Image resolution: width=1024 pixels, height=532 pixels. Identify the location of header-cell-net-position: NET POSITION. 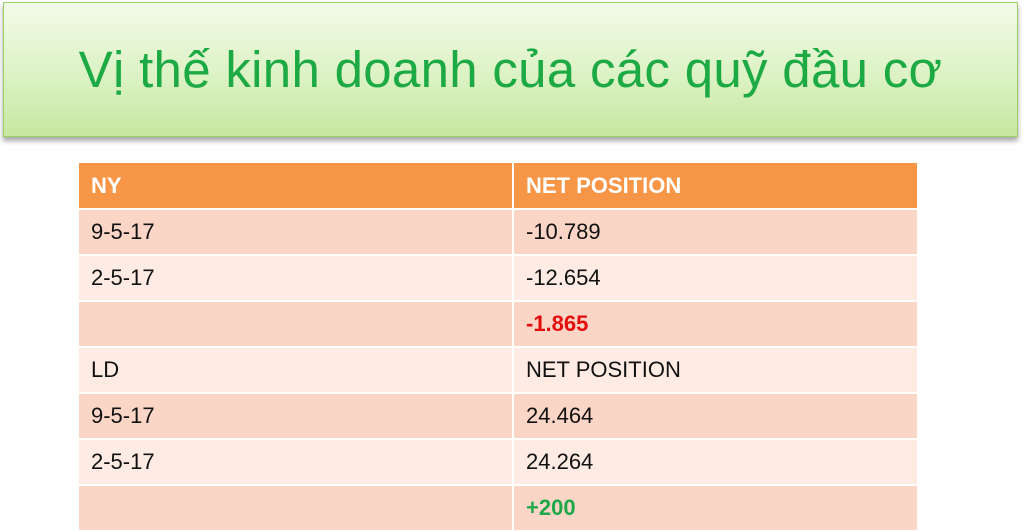
(715, 186).